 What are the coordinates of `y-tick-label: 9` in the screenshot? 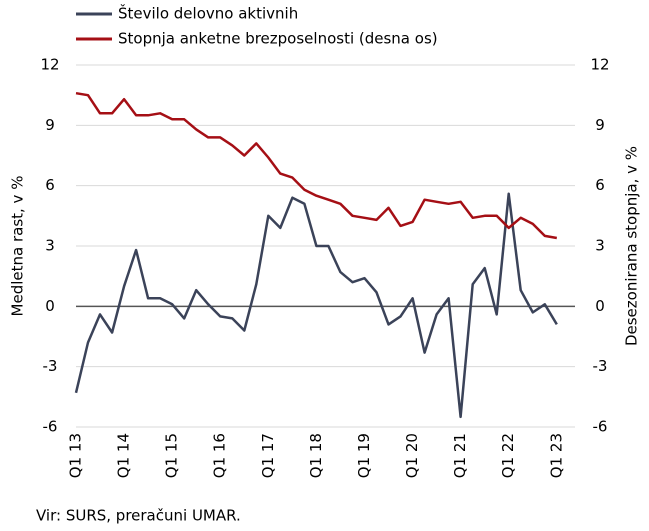 It's located at (50, 125).